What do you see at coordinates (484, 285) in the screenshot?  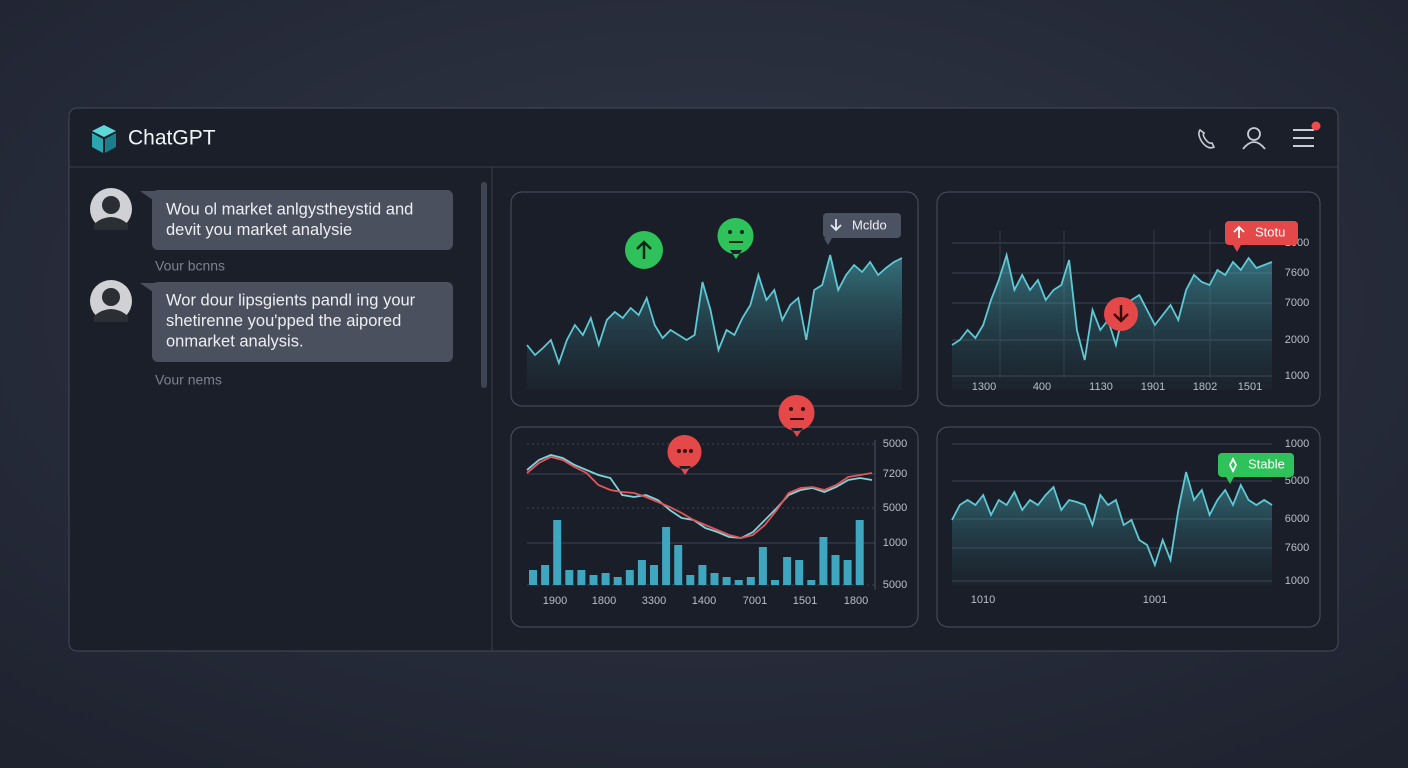 I see `scrollbar` at bounding box center [484, 285].